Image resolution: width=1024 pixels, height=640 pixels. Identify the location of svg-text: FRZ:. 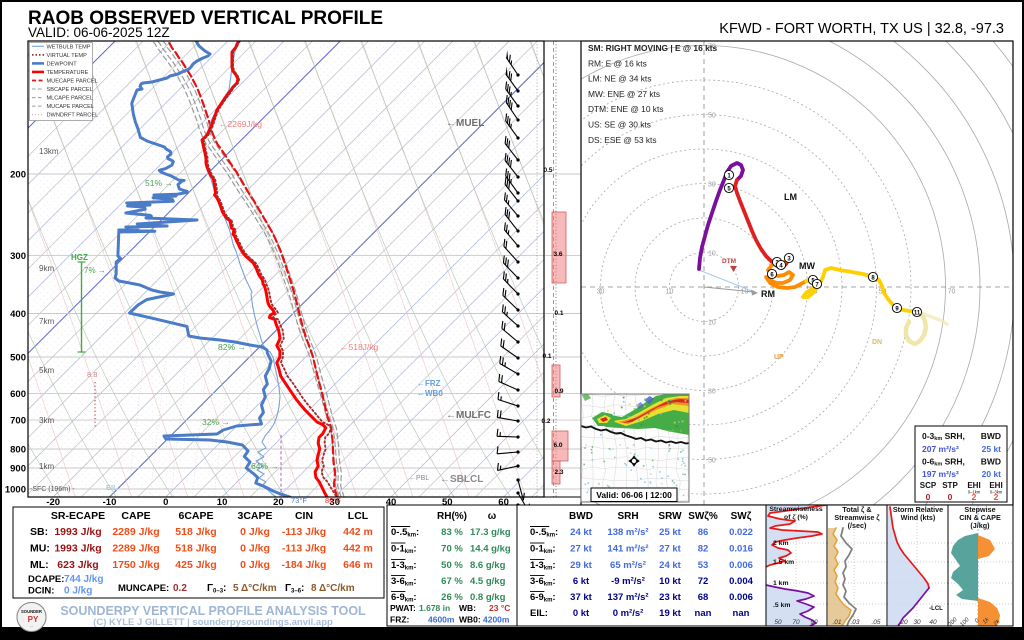
(400, 620).